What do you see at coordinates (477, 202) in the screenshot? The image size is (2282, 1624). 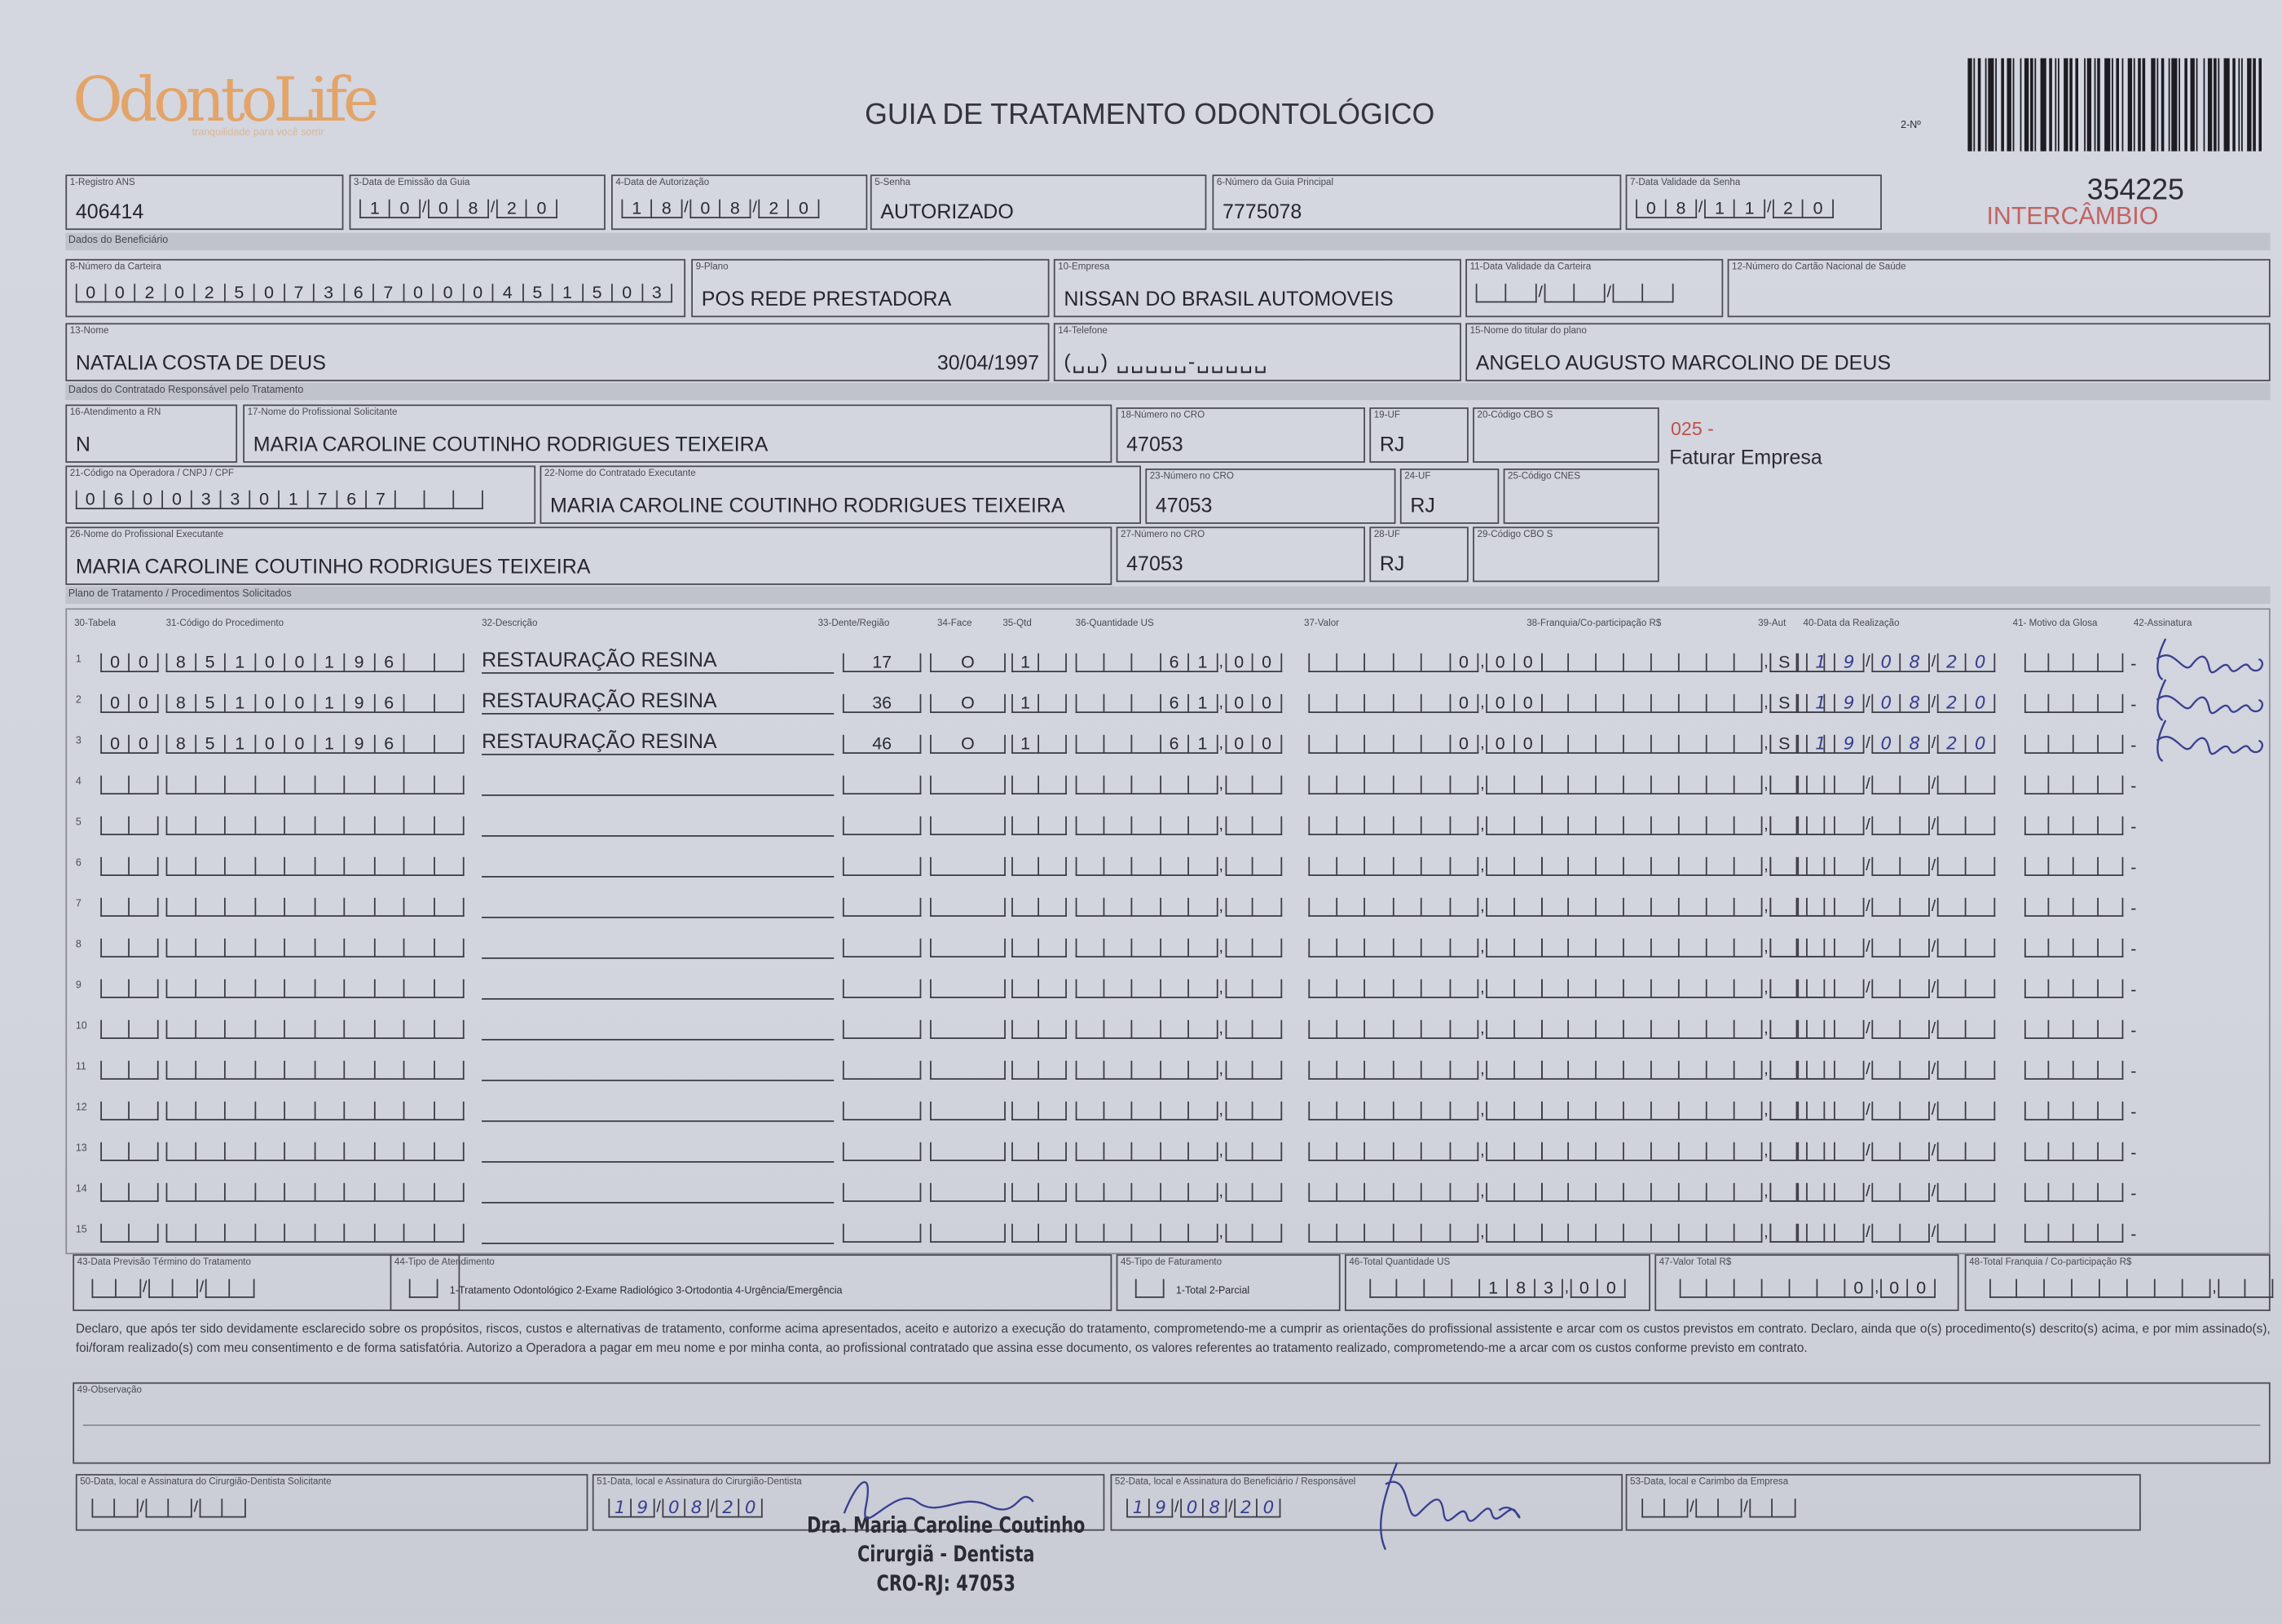 I see `field-f3: 3-Data de Emissão da Guia 1 0/0 8/2 0` at bounding box center [477, 202].